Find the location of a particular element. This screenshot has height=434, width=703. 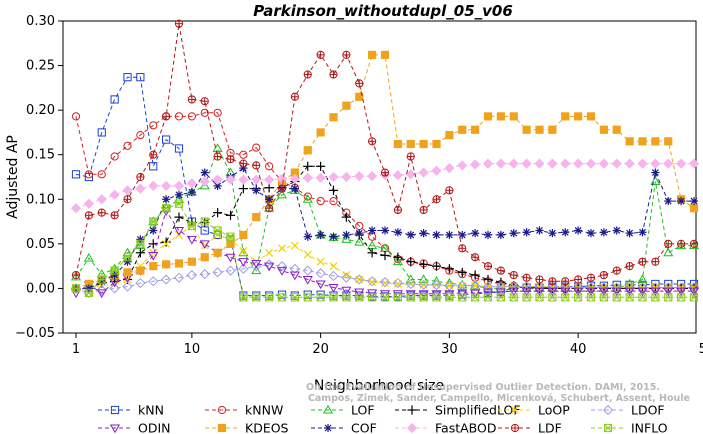

legend-label: kNNW is located at coordinates (264, 410).